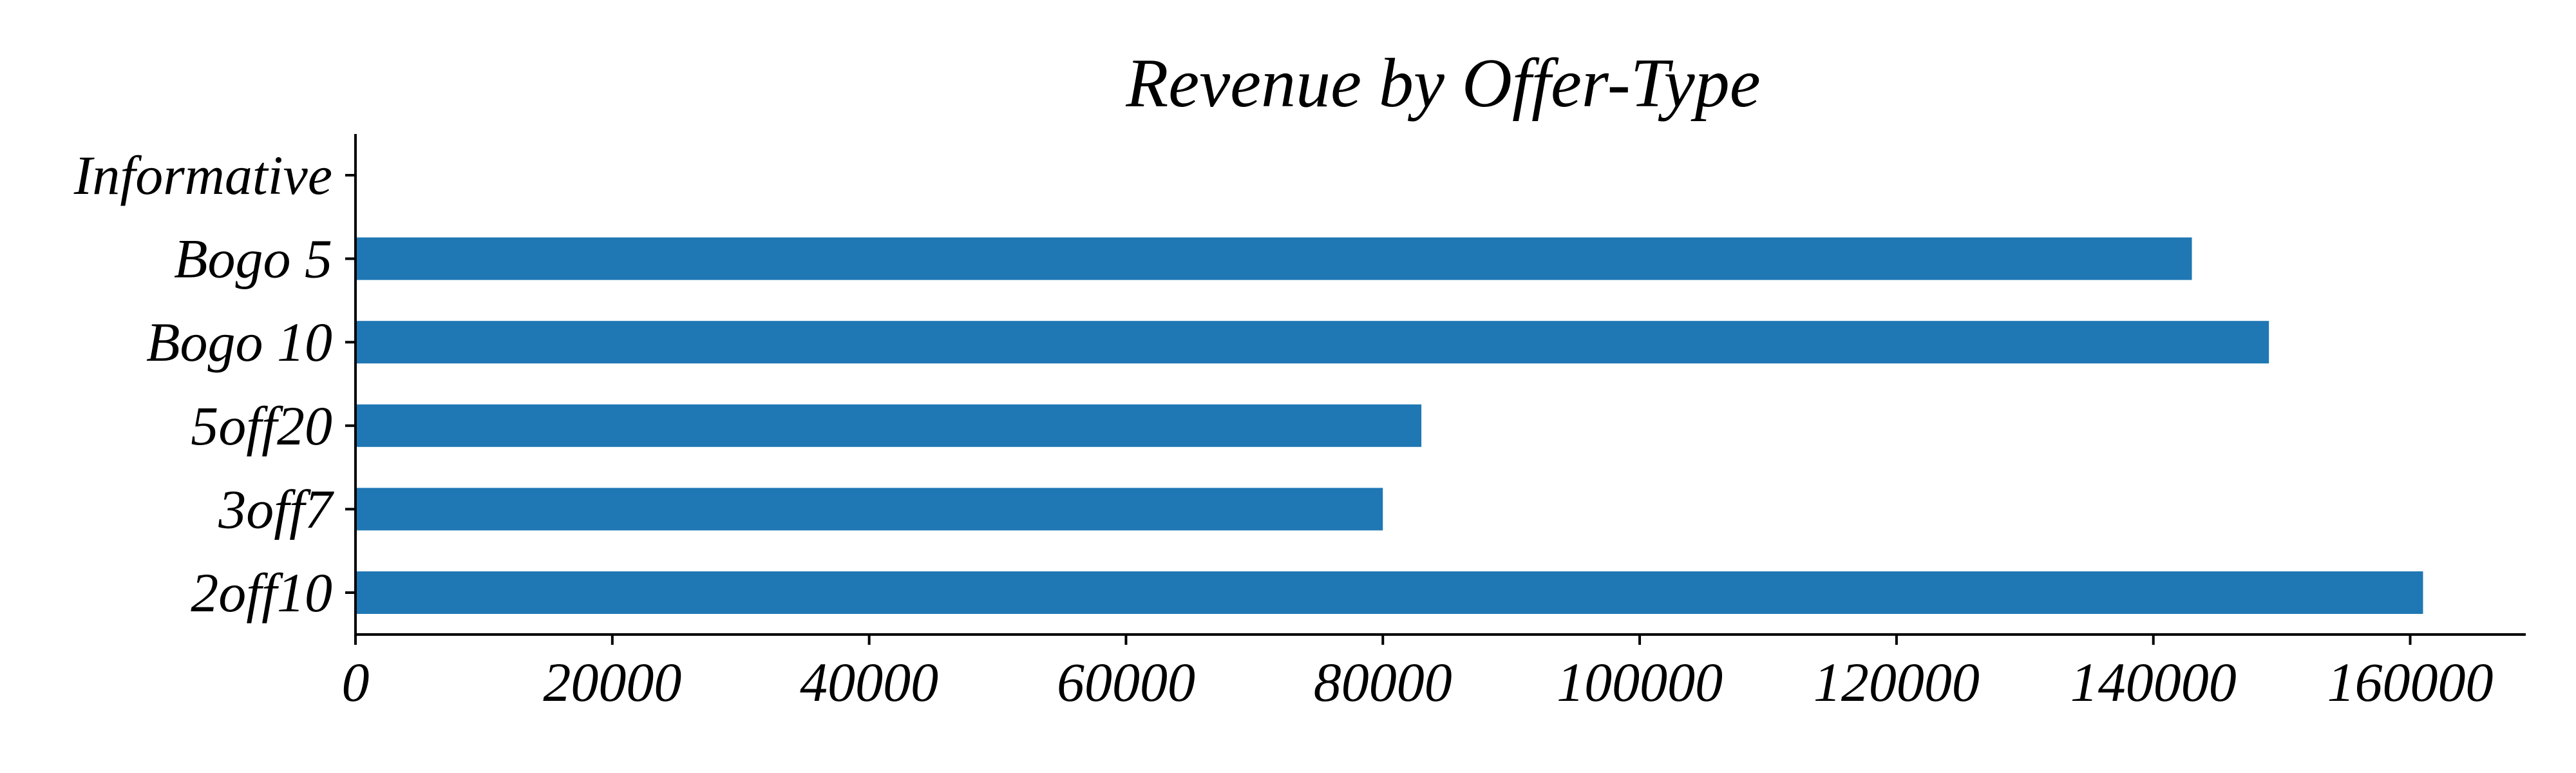 This screenshot has width=2576, height=773. Describe the element at coordinates (612, 682) in the screenshot. I see `x-tick-label: 20000` at that location.